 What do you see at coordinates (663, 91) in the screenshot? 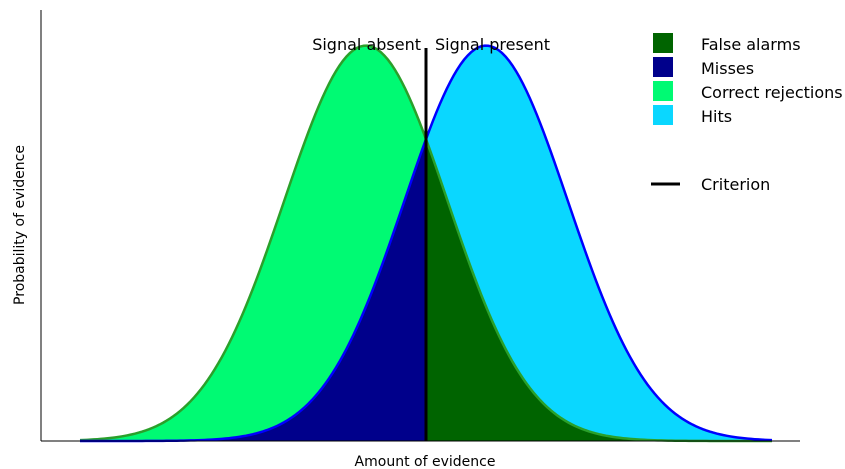
I see `legend-swatch-correct-rejections` at bounding box center [663, 91].